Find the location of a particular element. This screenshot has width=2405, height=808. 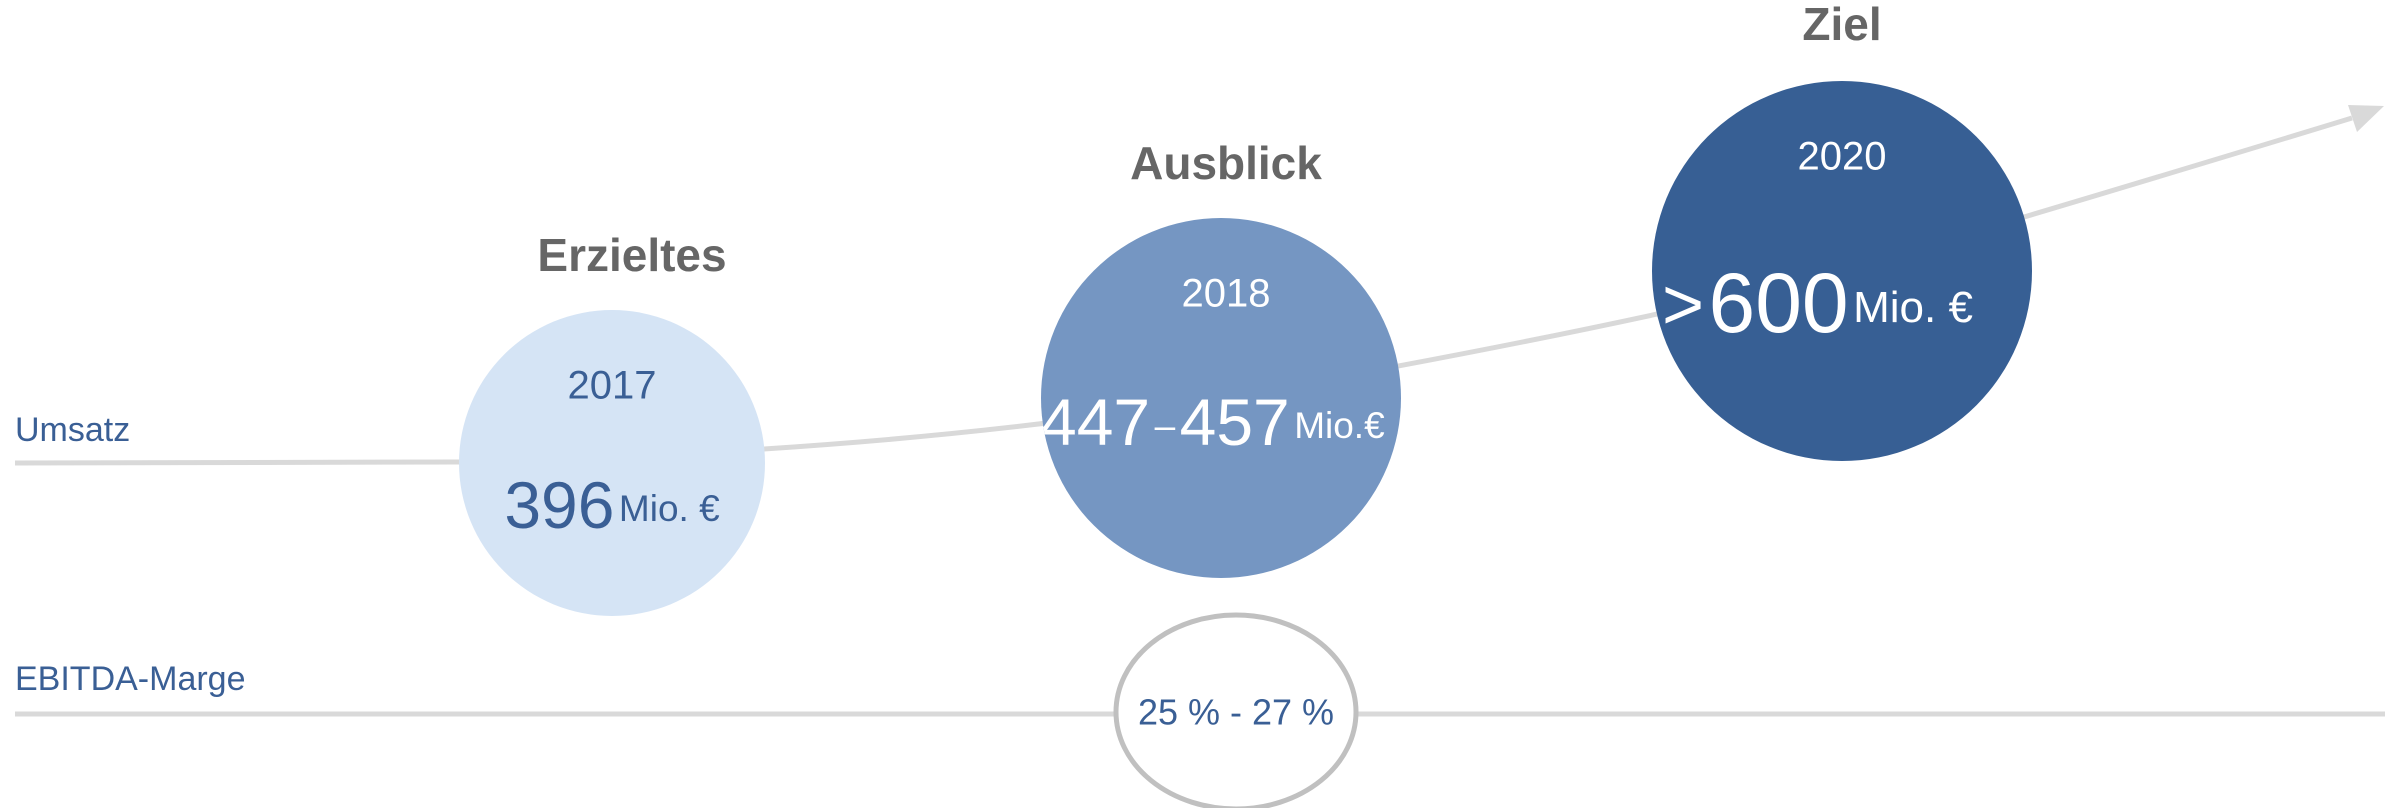

stage-year: 2020 is located at coordinates (1842, 157).